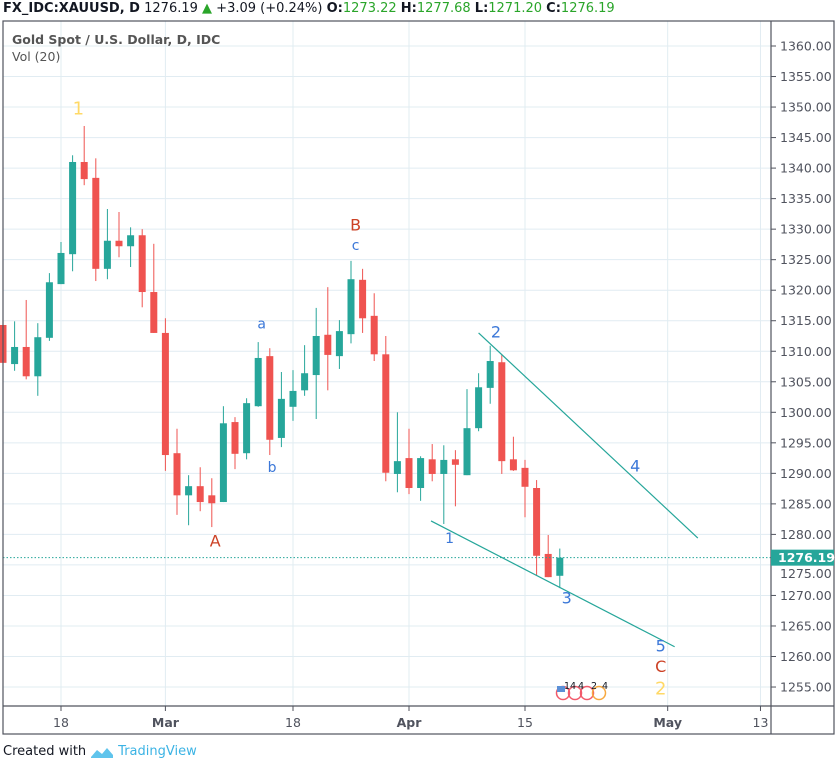 This screenshot has width=838, height=769. I want to click on tradingview-link: TradingView, so click(157, 751).